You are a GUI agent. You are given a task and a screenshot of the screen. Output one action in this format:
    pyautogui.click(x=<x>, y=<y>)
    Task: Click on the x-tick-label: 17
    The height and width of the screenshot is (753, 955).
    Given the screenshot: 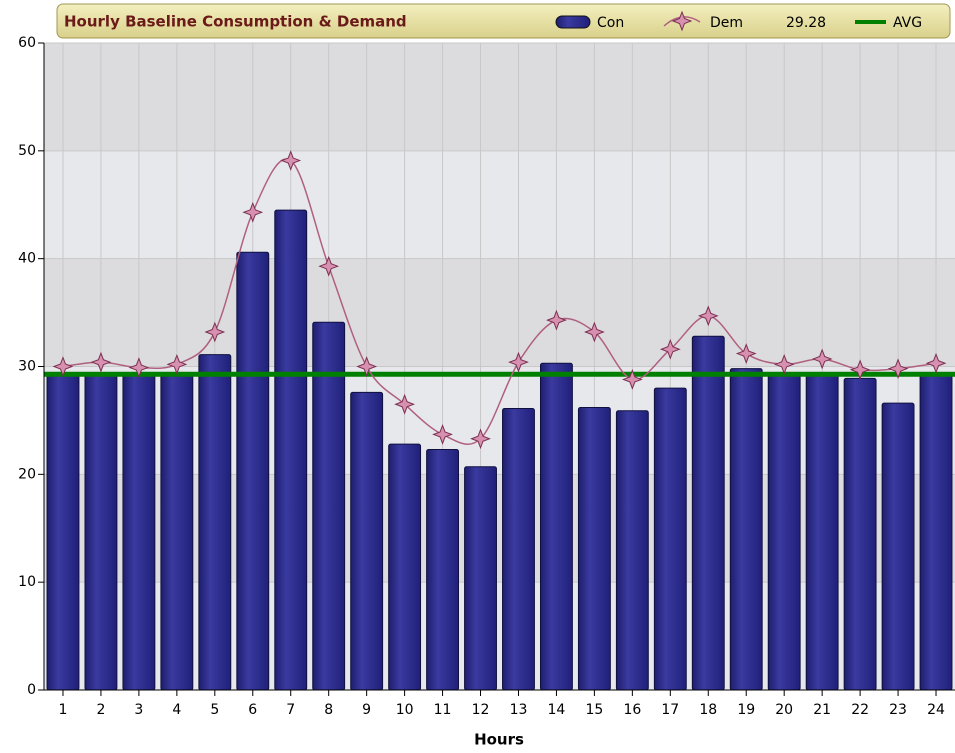 What is the action you would take?
    pyautogui.click(x=670, y=710)
    